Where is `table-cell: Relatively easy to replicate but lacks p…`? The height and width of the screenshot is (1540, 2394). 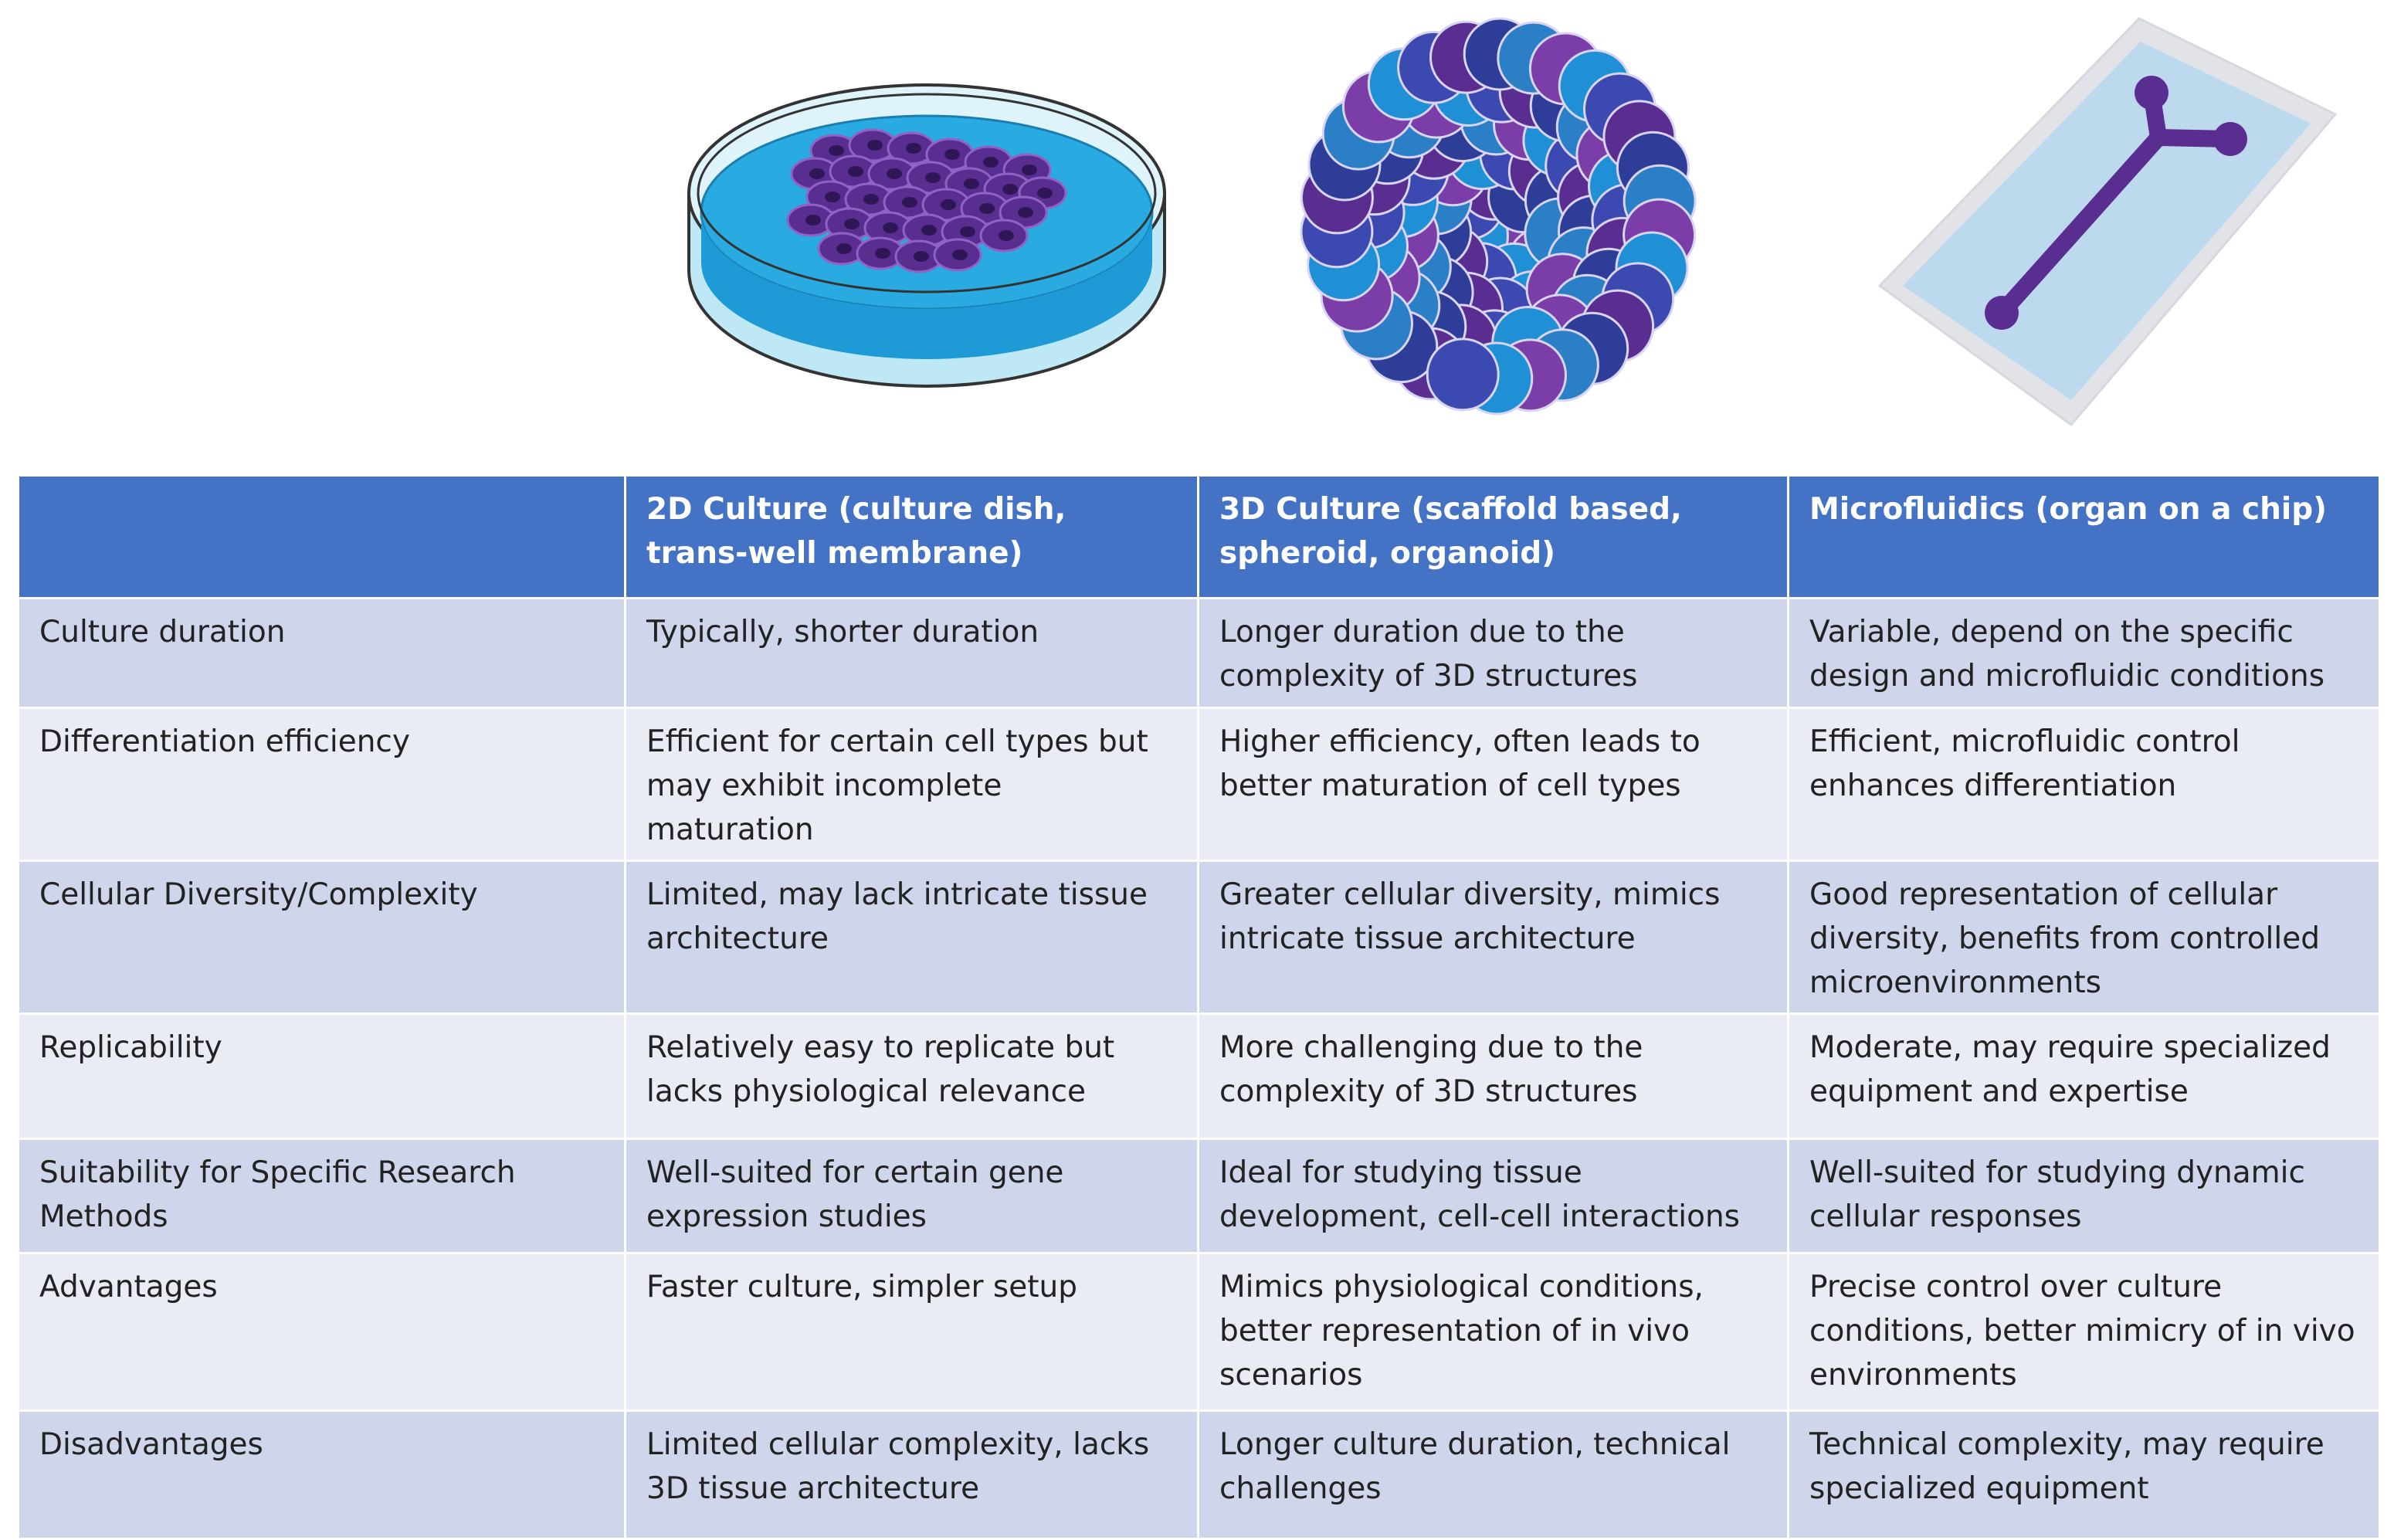 table-cell: Relatively easy to replicate but lacks p… is located at coordinates (911, 1076).